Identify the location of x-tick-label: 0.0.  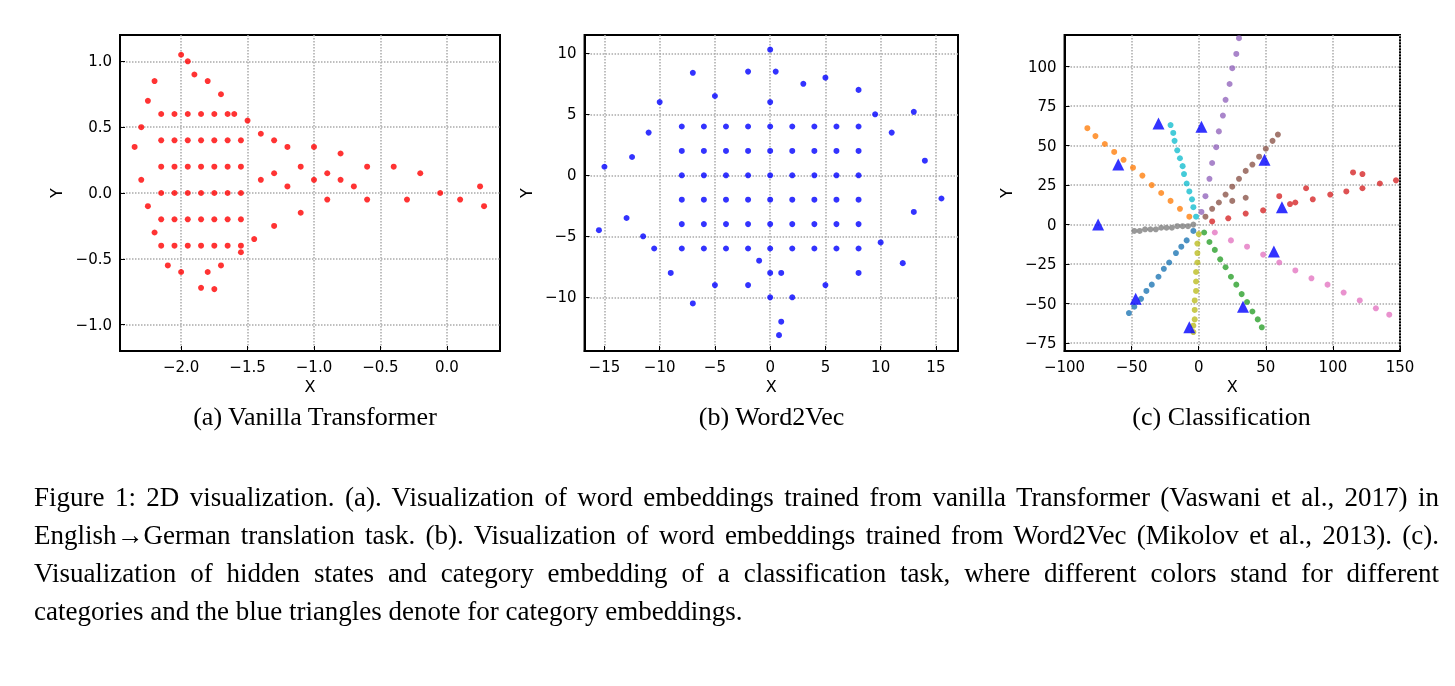
(446, 366).